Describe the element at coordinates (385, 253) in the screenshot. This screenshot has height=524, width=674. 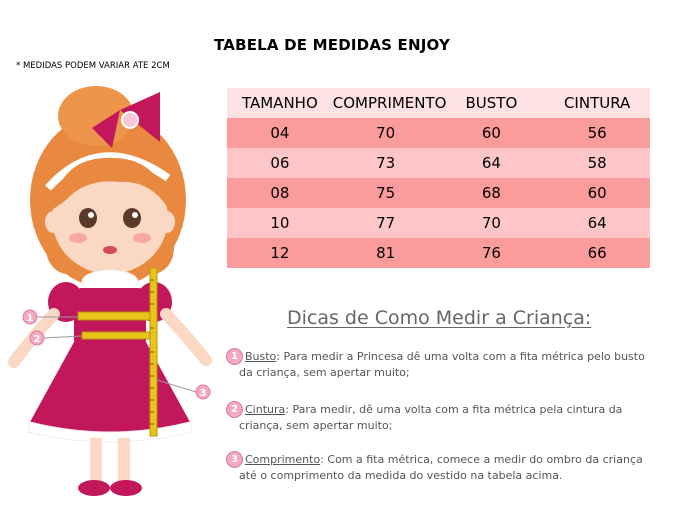
I see `cell-length: 81` at that location.